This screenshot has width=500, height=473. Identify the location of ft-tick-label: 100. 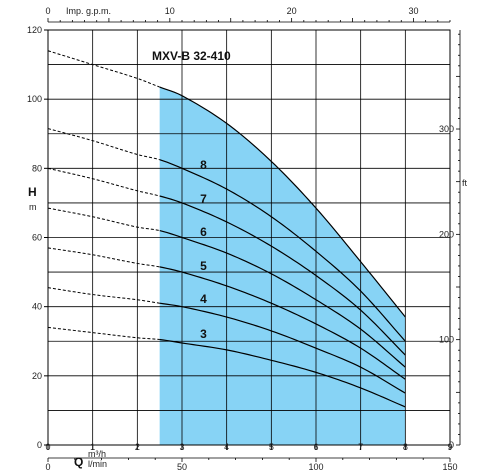
(446, 340).